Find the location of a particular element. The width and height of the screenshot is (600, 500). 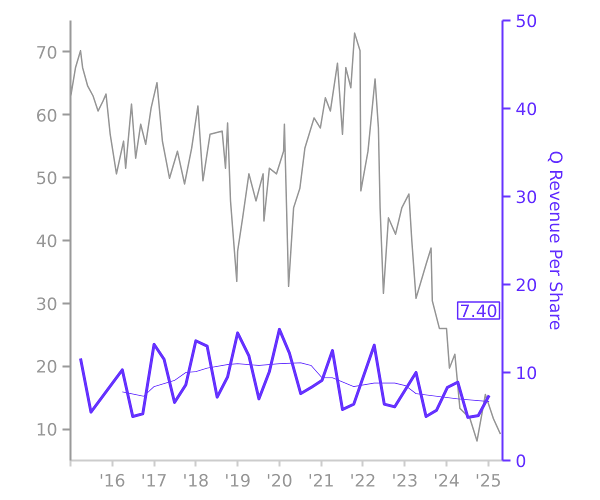

x-tick-label: '16 is located at coordinates (112, 482).